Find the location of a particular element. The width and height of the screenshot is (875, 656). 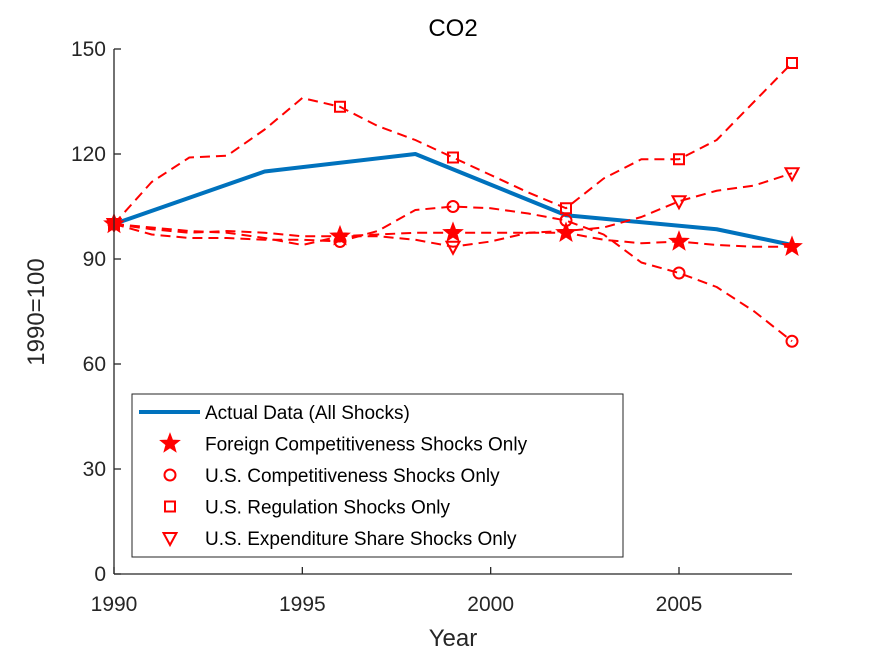

y-axis-title: 1990=100 is located at coordinates (36, 311).